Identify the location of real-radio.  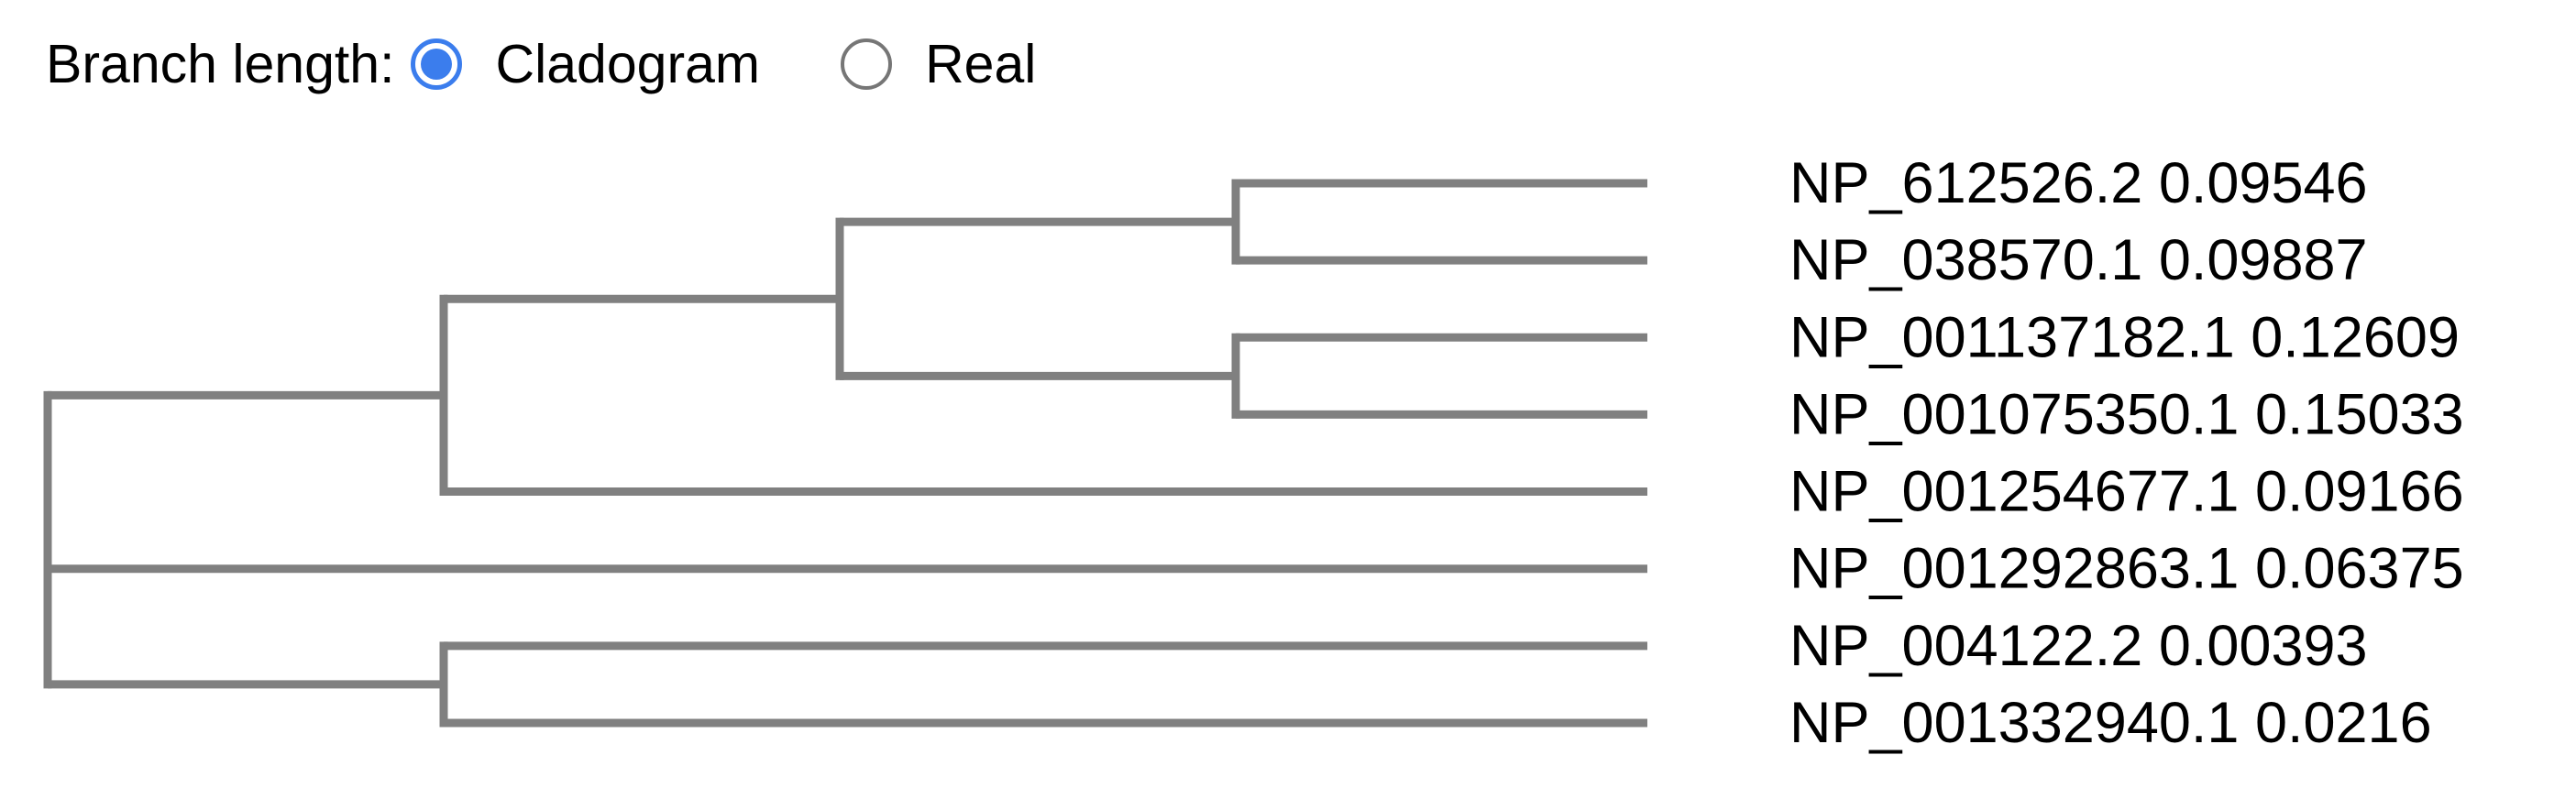
(867, 64).